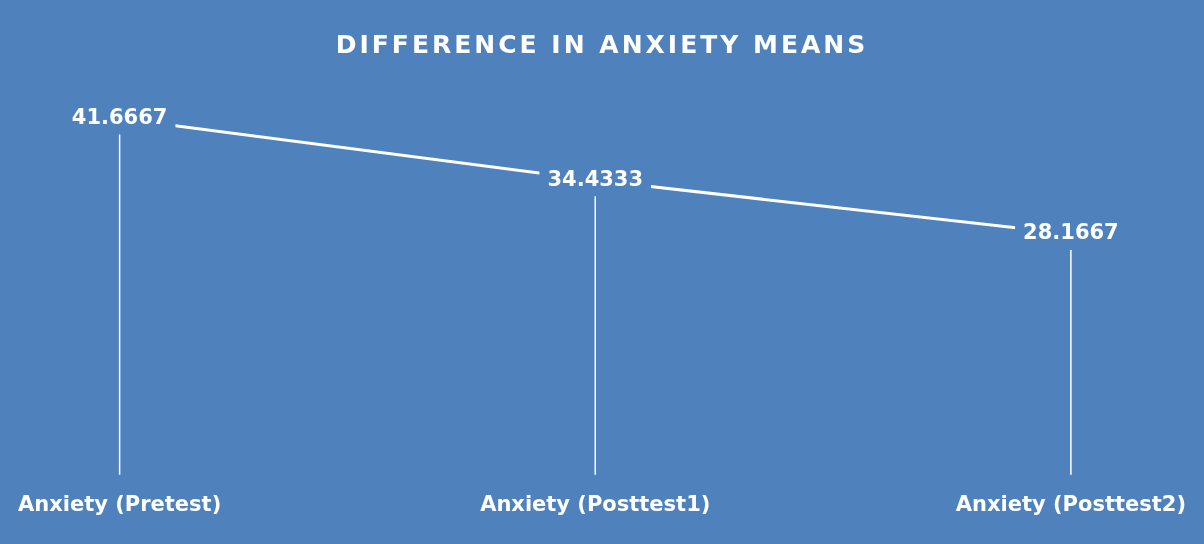  I want to click on chart-title: DIFFERENCE IN ANXIETY MEANS, so click(602, 44).